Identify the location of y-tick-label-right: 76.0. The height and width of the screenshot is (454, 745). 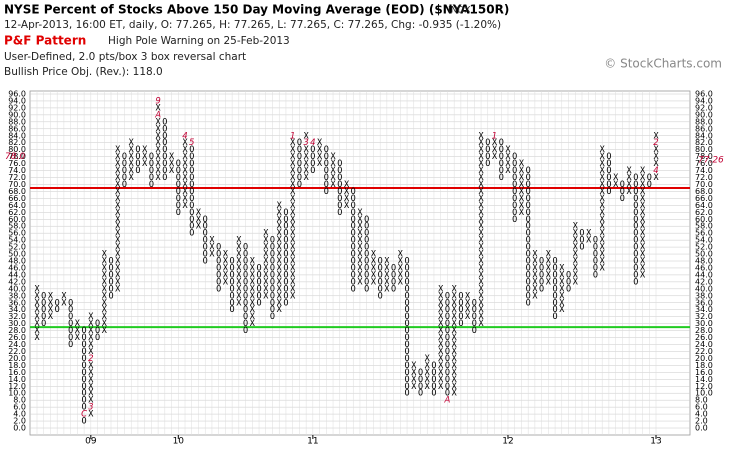
(704, 163).